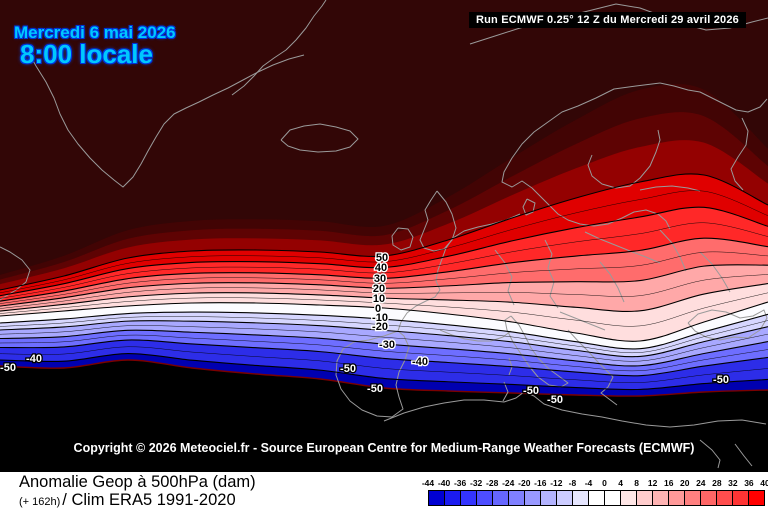 This screenshot has width=768, height=512. Describe the element at coordinates (540, 483) in the screenshot. I see `legend-tick-label: -16` at that location.